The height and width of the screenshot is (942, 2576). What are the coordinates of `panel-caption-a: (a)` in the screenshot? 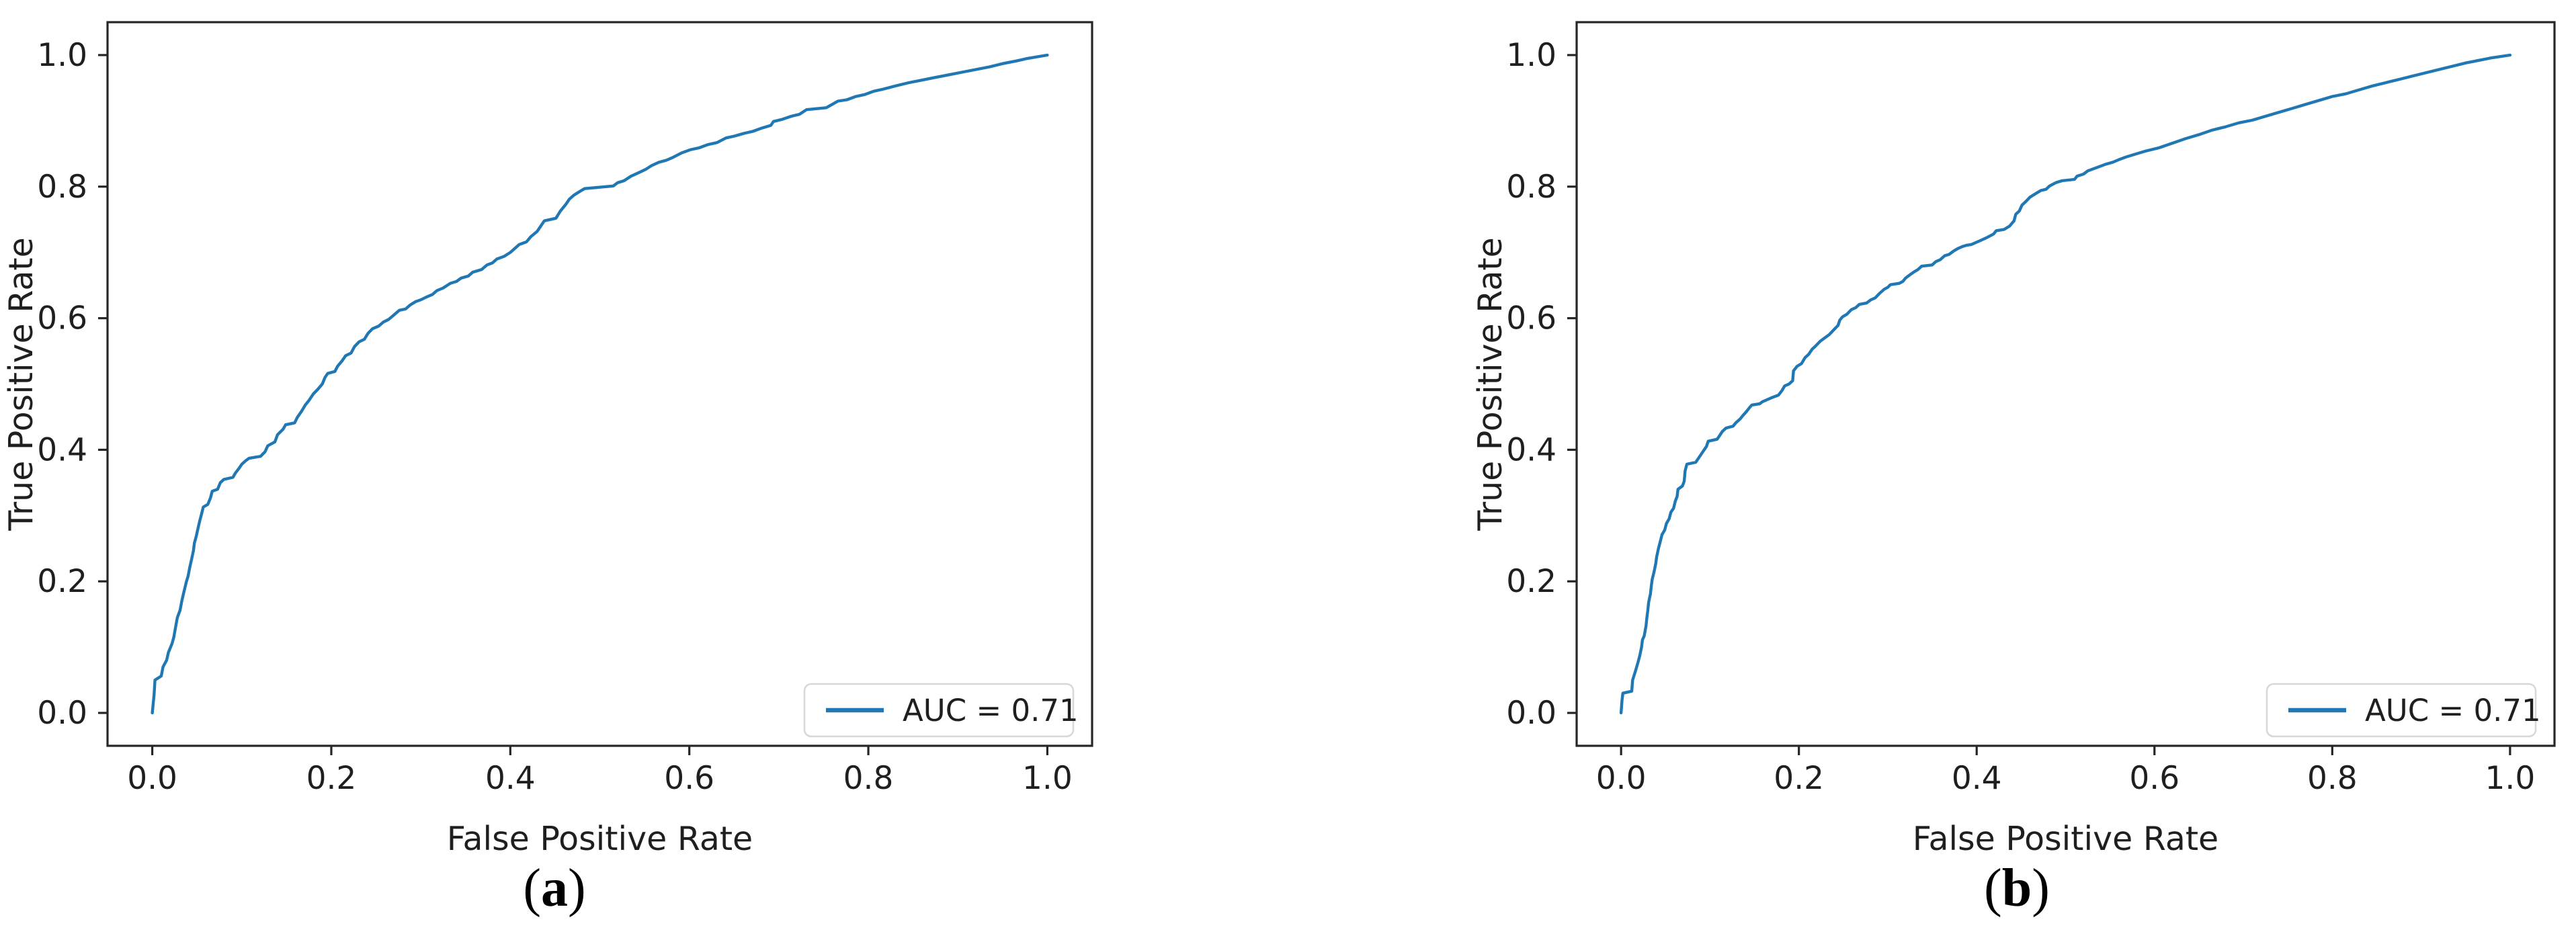 It's located at (554, 888).